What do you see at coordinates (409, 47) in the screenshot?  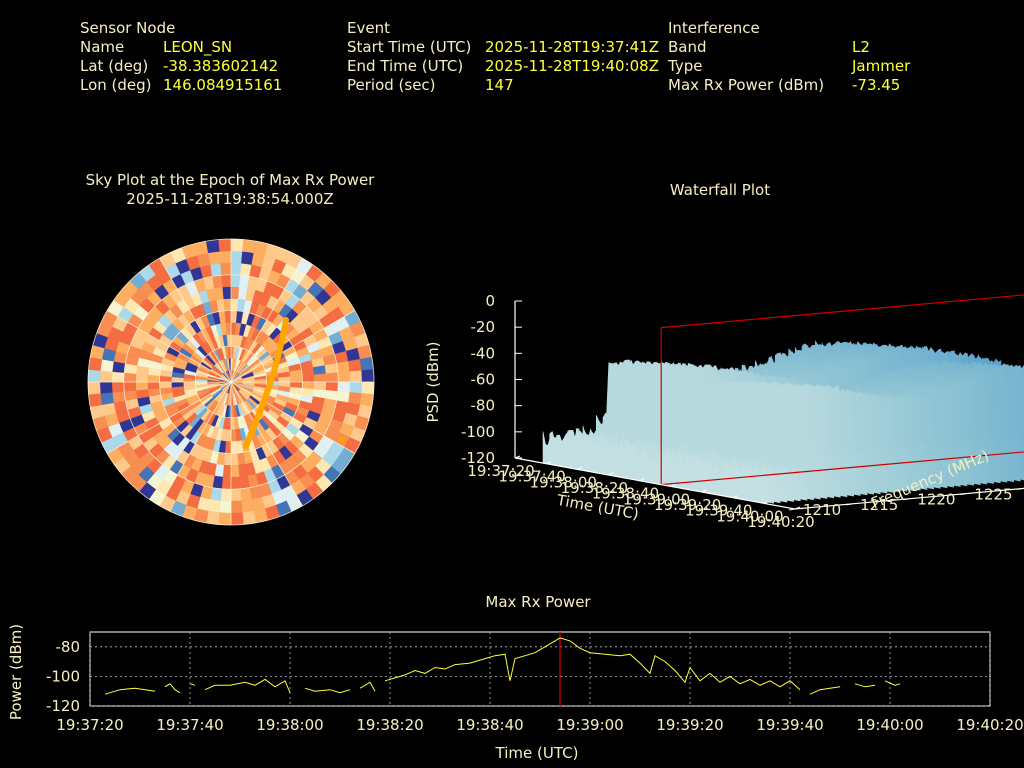 I see `event-start-label: Start Time (UTC)` at bounding box center [409, 47].